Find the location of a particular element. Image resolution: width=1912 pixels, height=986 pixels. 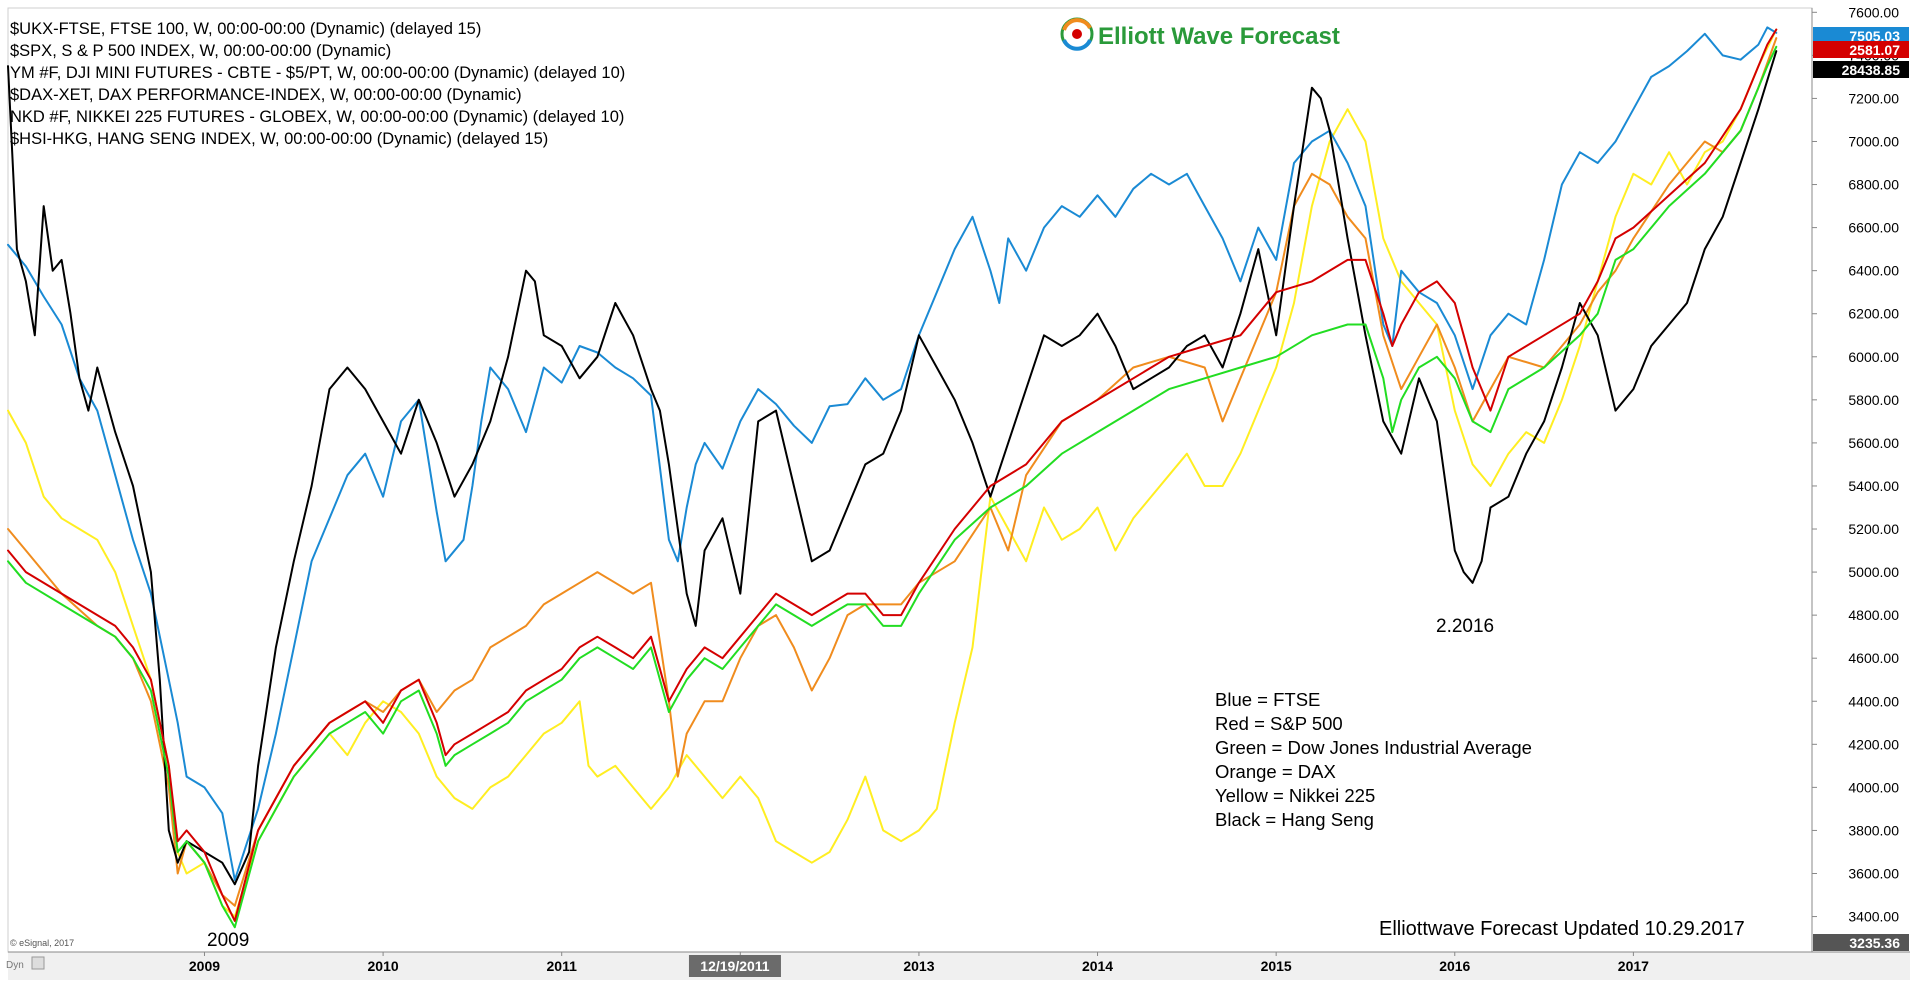

cursor-date-bg is located at coordinates (734, 966).